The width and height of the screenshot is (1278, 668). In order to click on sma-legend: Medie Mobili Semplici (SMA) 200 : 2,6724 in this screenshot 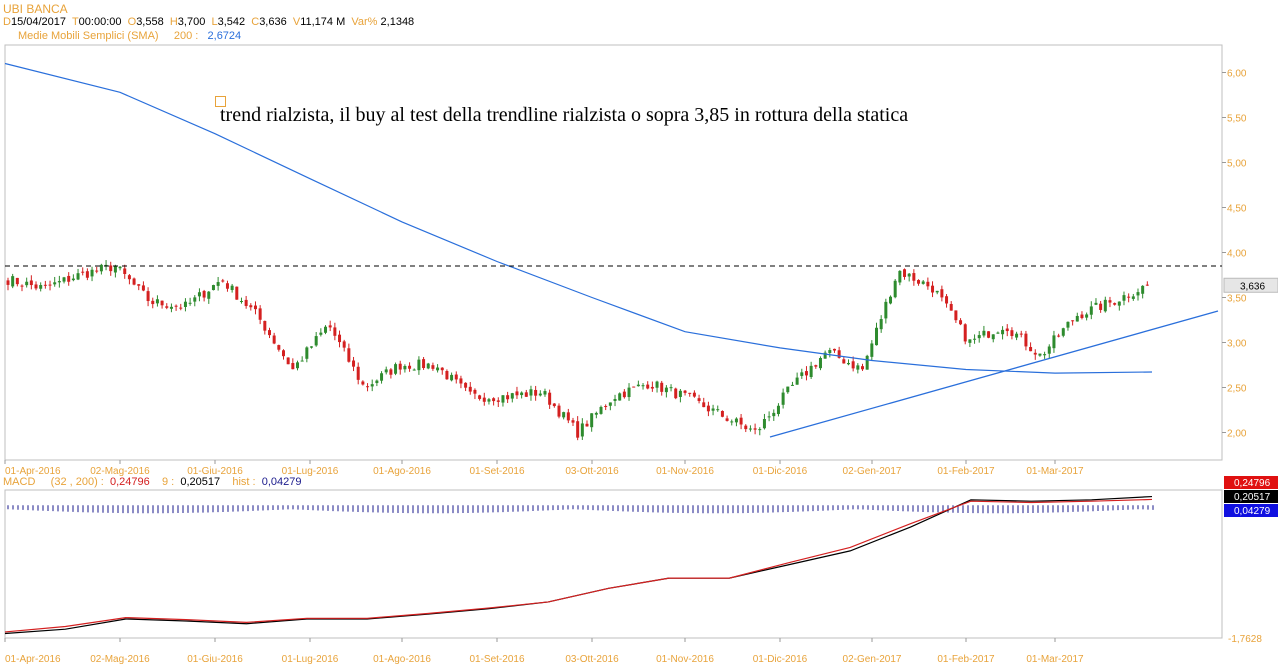, I will do `click(130, 36)`.